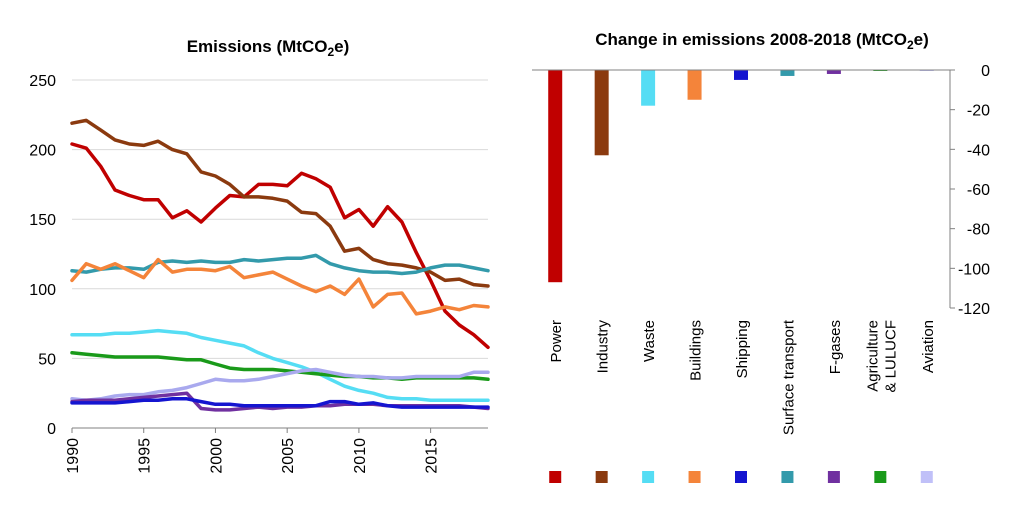 This screenshot has width=1024, height=520. What do you see at coordinates (555, 176) in the screenshot?
I see `bar-power` at bounding box center [555, 176].